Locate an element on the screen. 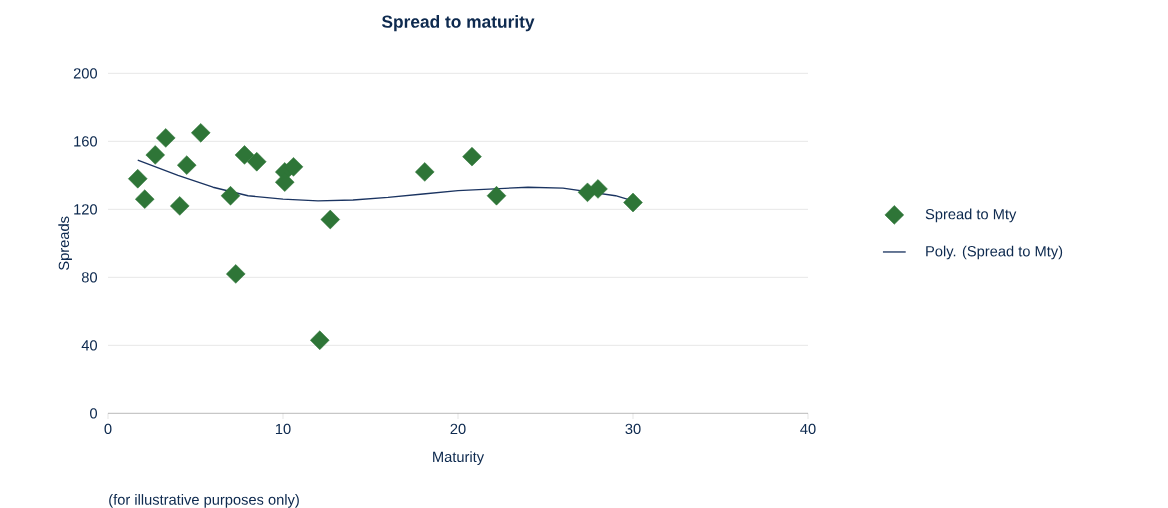 The image size is (1168, 508). y-tick-label: 0 is located at coordinates (94, 413).